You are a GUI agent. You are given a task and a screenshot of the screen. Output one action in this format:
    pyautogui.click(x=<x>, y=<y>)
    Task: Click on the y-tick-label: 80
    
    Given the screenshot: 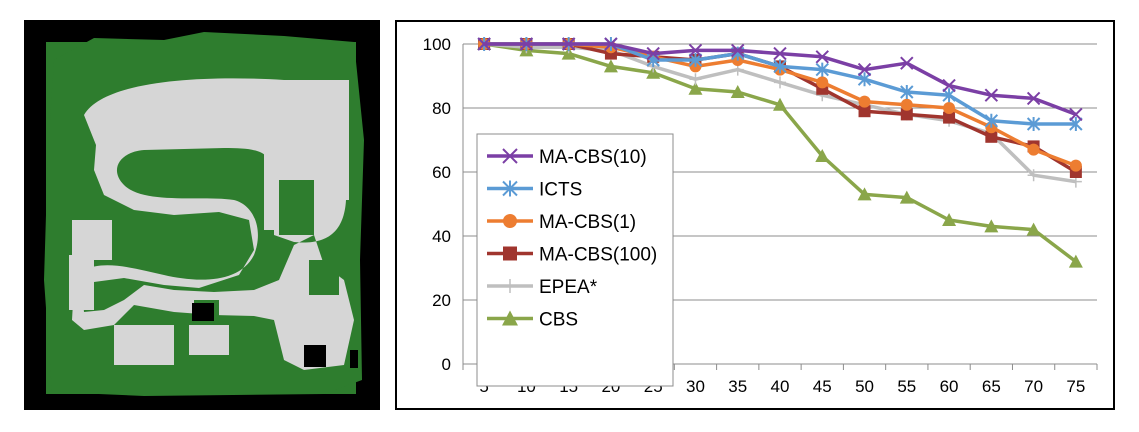 What is the action you would take?
    pyautogui.click(x=441, y=108)
    